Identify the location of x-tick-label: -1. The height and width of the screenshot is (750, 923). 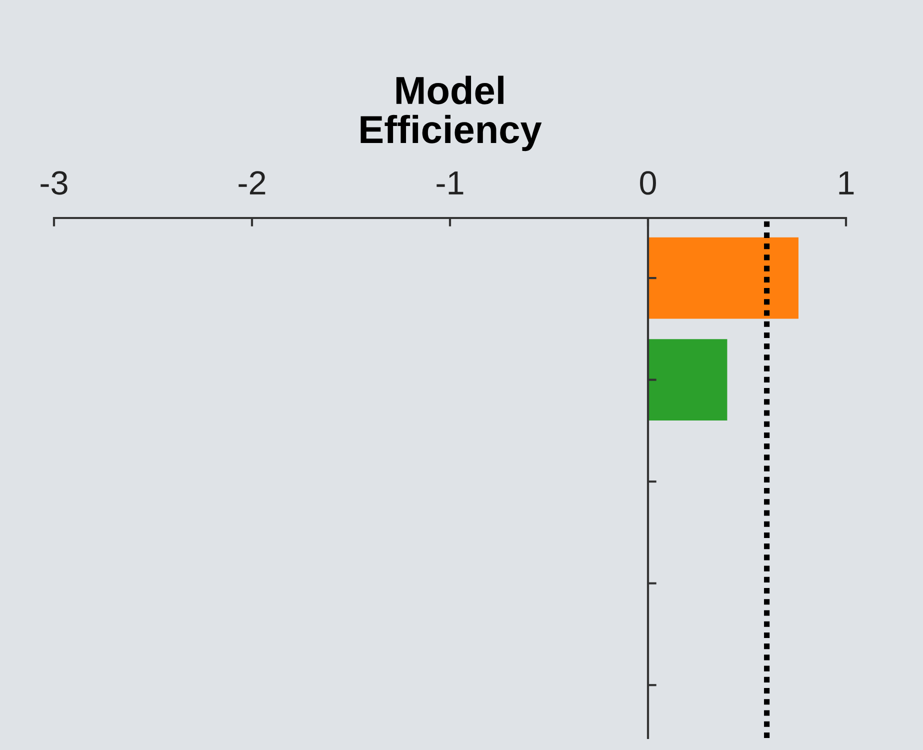
(450, 182).